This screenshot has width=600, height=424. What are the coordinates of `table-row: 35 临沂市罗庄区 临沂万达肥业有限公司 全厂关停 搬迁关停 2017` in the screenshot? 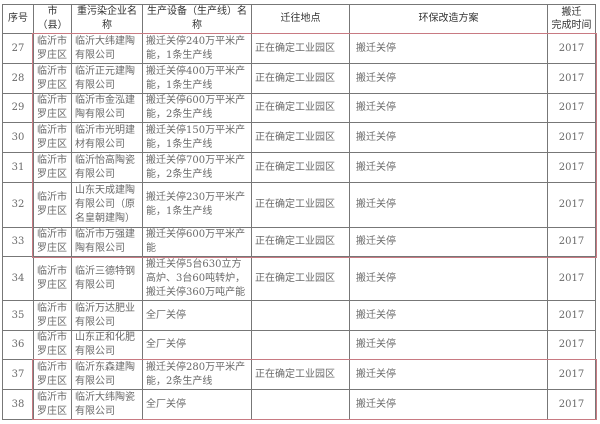 It's located at (299, 315).